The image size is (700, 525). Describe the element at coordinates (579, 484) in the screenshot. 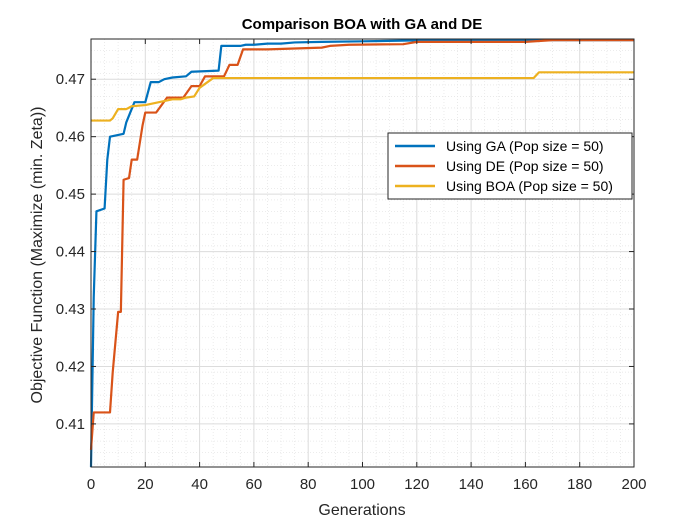

I see `x-tick-label: 180` at that location.